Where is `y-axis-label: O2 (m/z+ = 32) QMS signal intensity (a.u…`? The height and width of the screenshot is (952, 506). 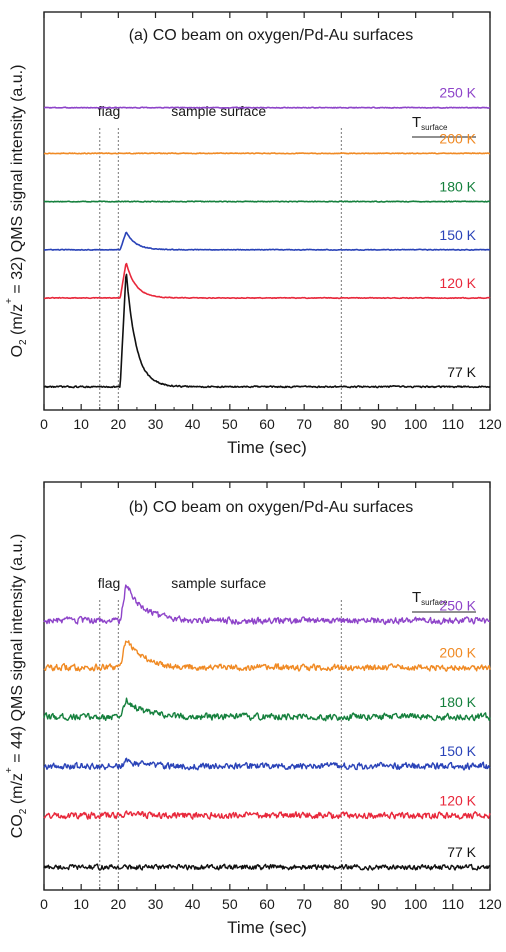
y-axis-label: O2 (m/z+ = 32) QMS signal intensity (a.u… is located at coordinates (16, 211).